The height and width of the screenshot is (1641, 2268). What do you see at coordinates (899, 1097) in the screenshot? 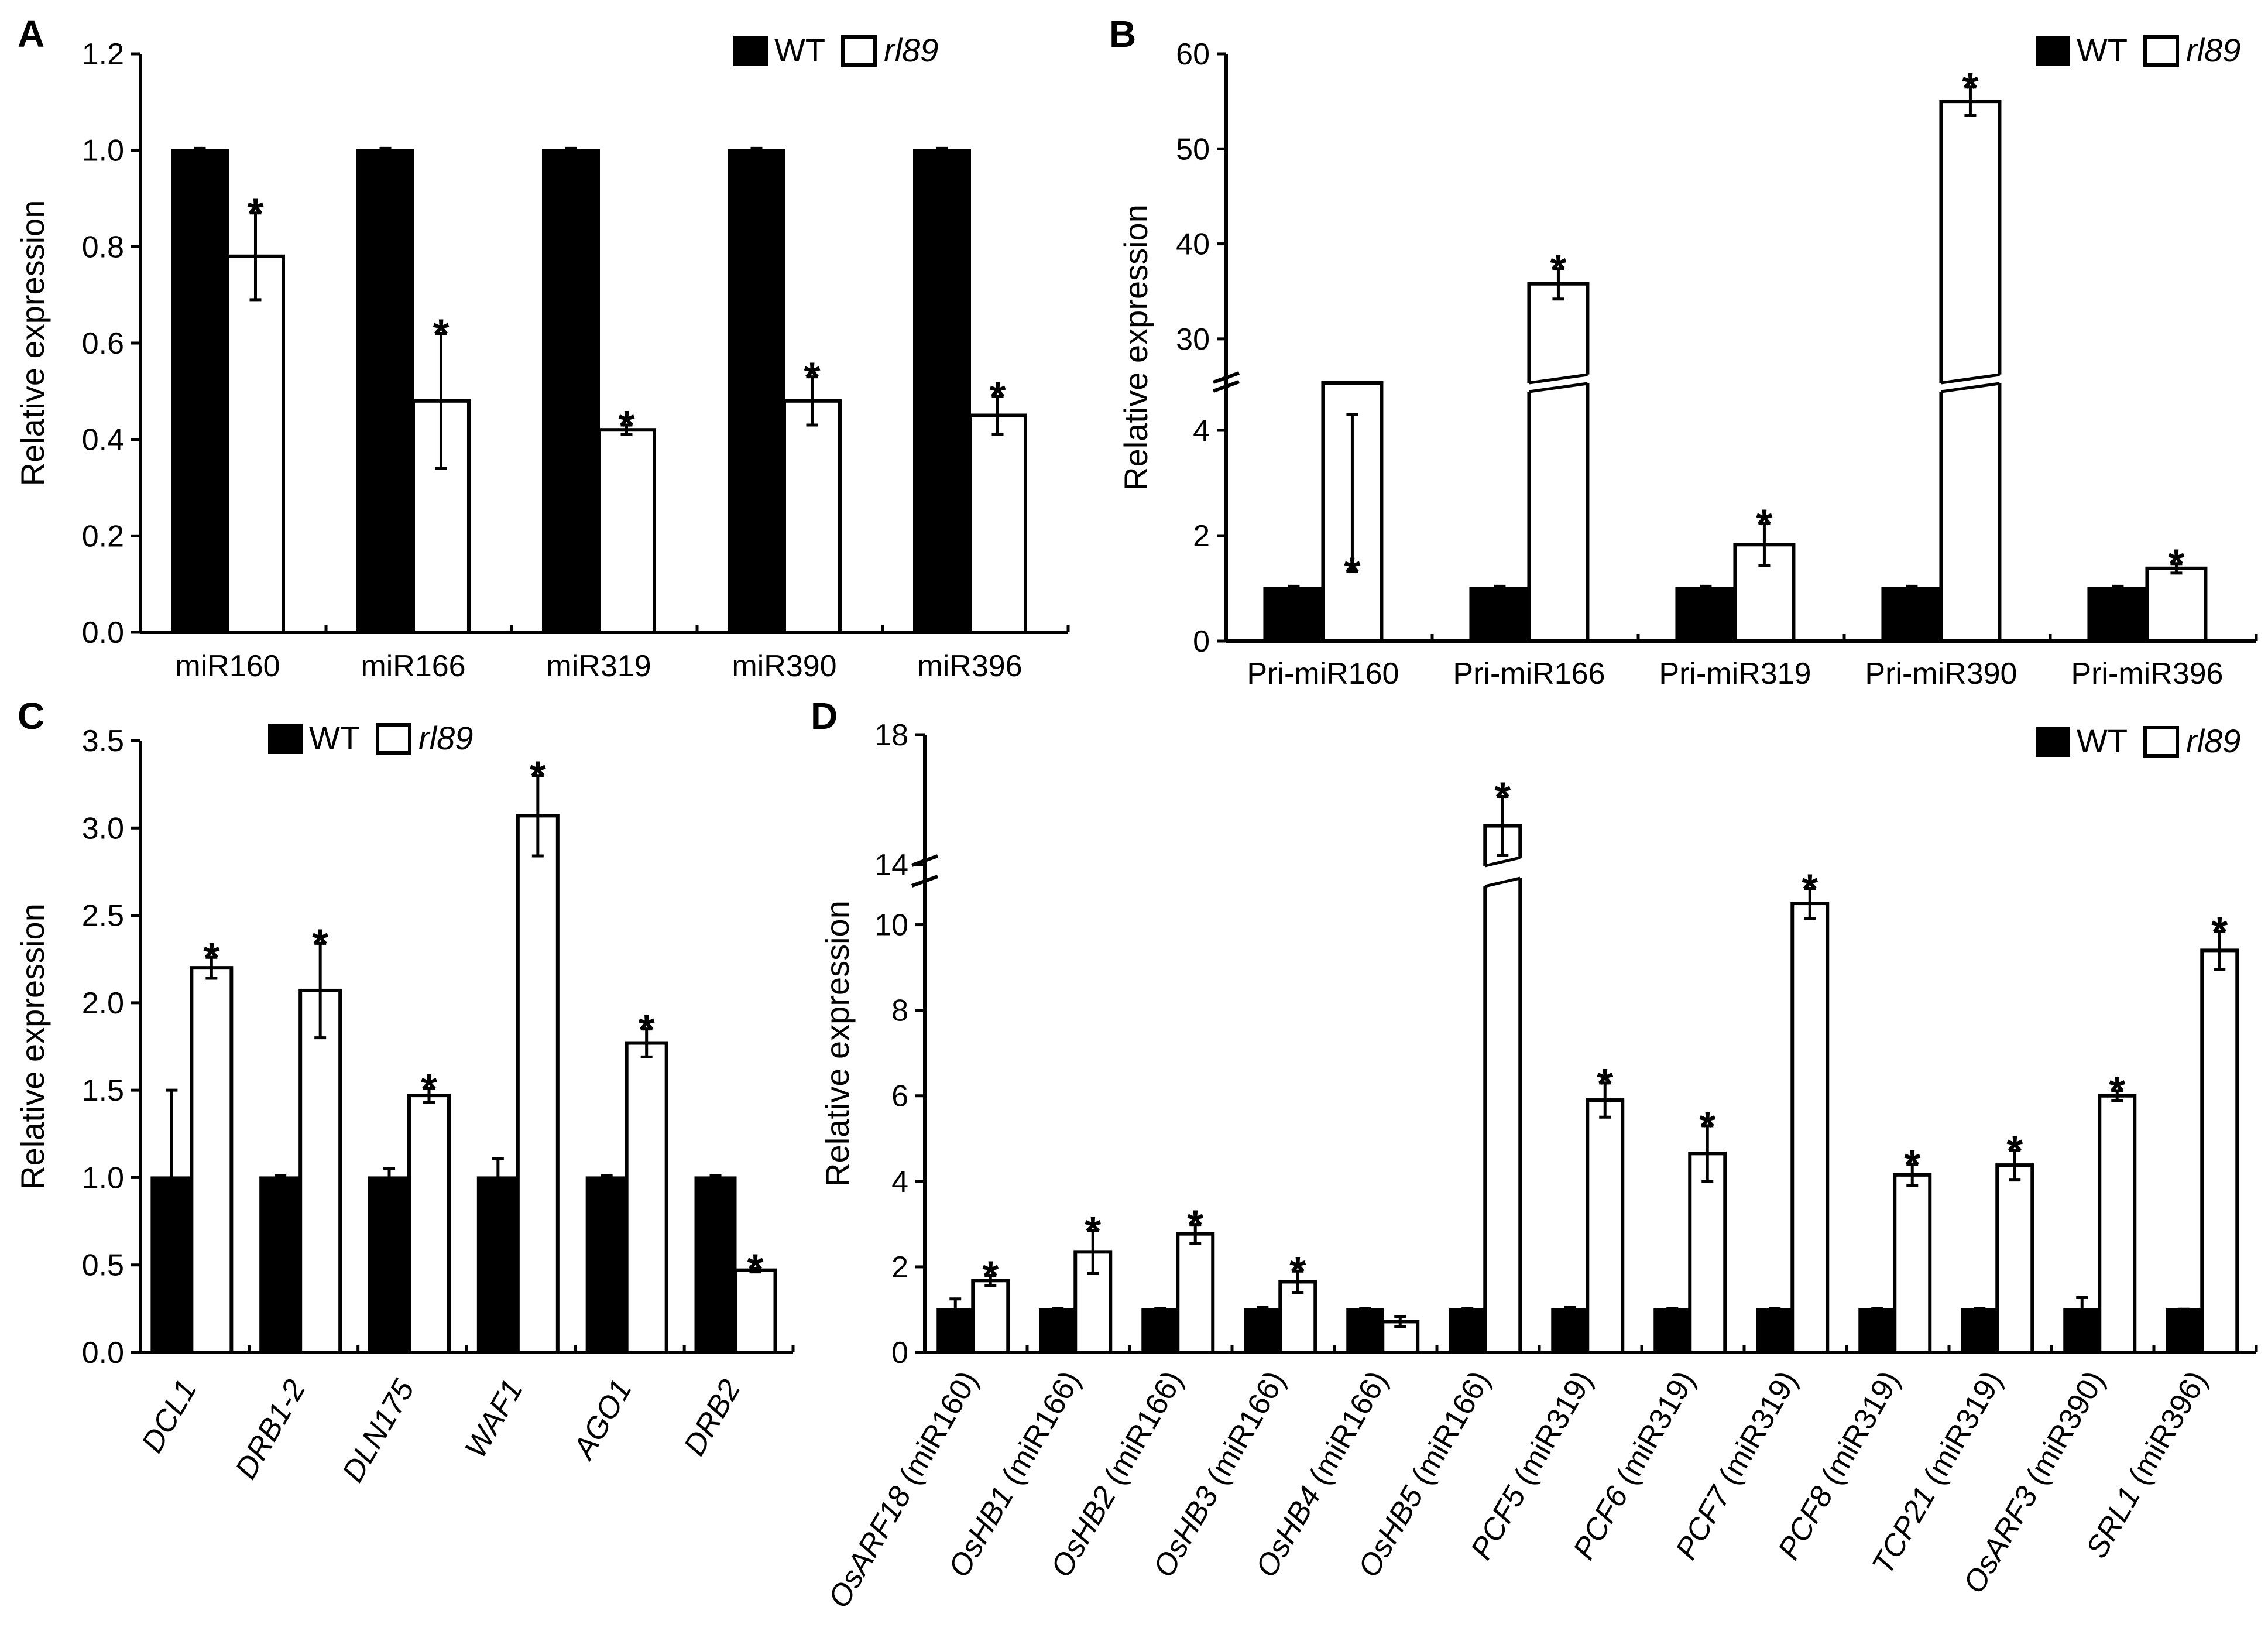
I see `y-tick-label: 6` at bounding box center [899, 1097].